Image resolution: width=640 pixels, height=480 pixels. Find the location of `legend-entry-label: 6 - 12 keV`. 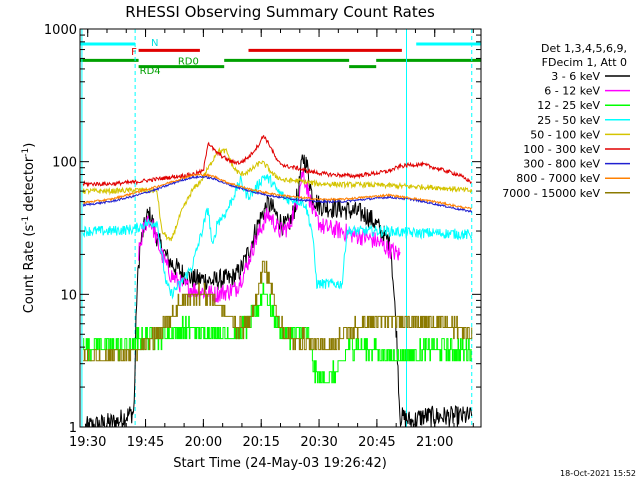

legend-entry-label: 6 - 12 keV is located at coordinates (572, 91).